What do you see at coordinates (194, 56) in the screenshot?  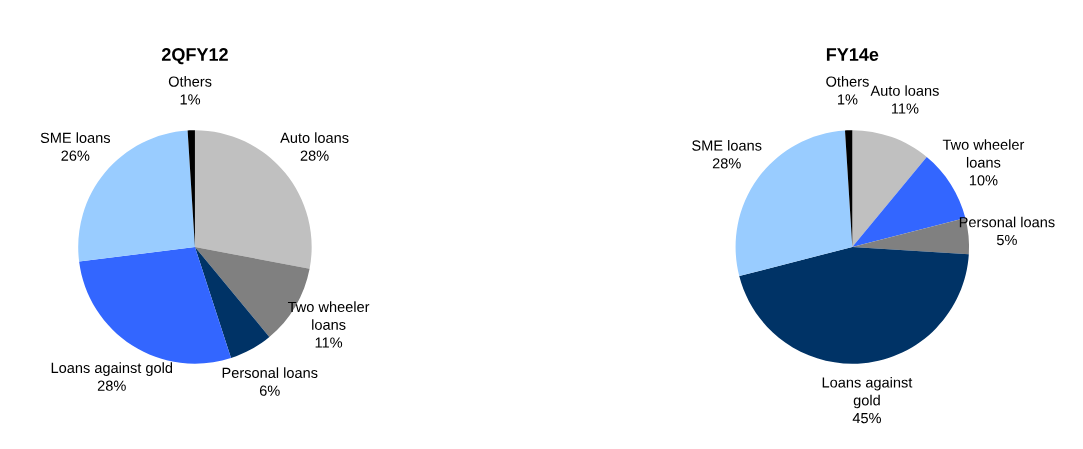 I see `chart-title: 2QFY12` at bounding box center [194, 56].